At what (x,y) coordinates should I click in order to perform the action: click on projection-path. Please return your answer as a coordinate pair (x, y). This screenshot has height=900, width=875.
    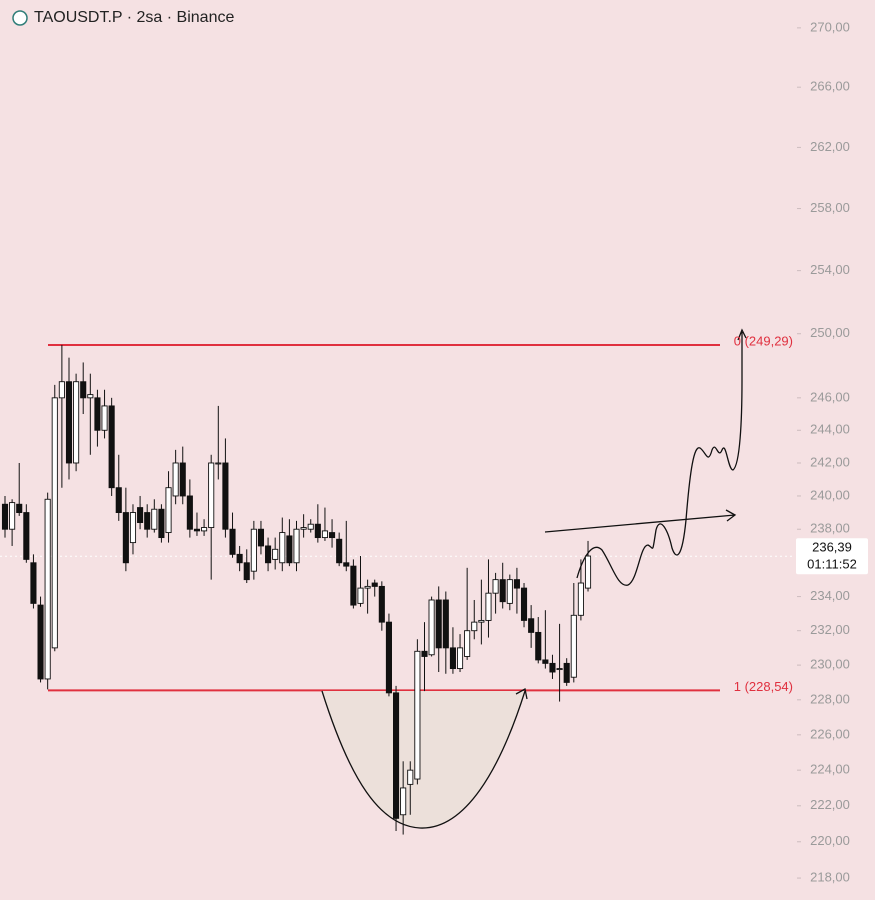
    Looking at the image, I should click on (661, 457).